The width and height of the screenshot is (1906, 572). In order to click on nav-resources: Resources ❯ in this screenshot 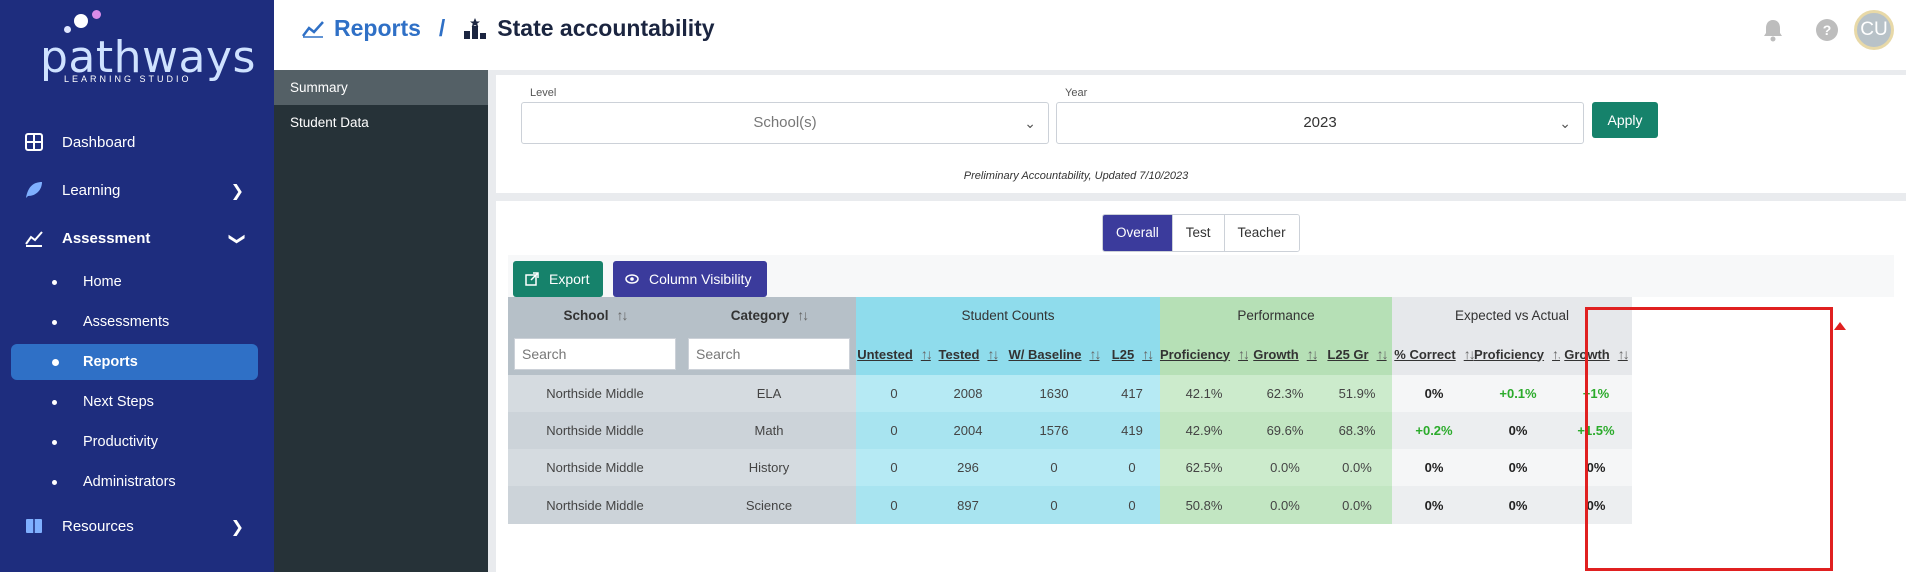, I will do `click(137, 526)`.